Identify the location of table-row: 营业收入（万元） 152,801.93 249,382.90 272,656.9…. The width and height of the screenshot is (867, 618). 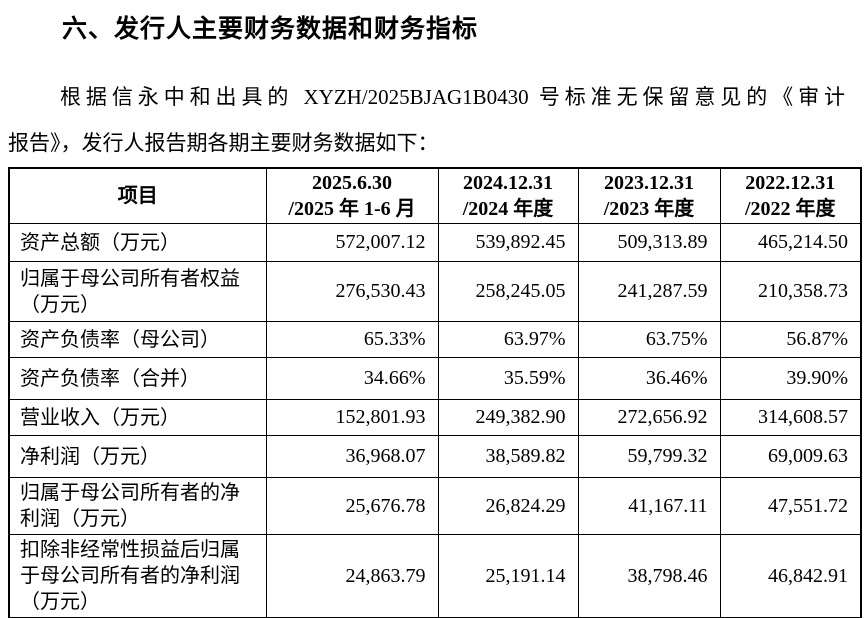
(435, 417).